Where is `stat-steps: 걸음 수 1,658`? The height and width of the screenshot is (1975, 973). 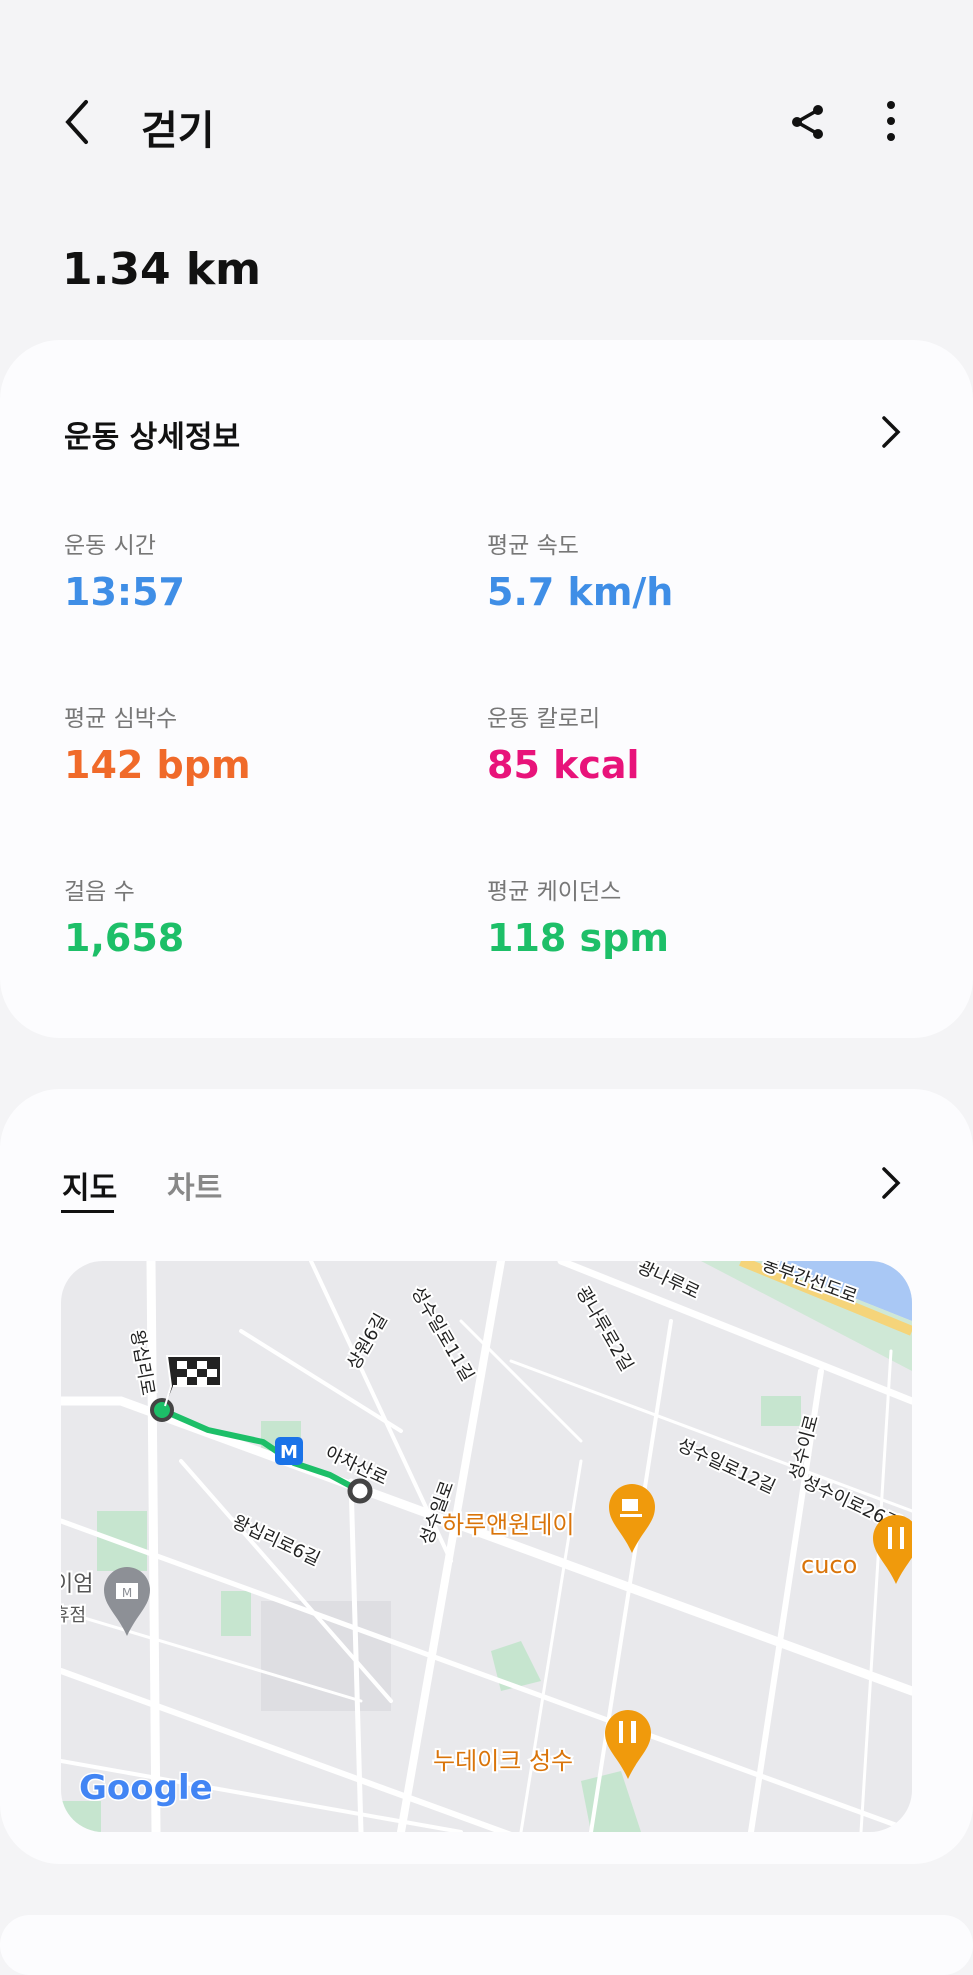 stat-steps: 걸음 수 1,658 is located at coordinates (264, 916).